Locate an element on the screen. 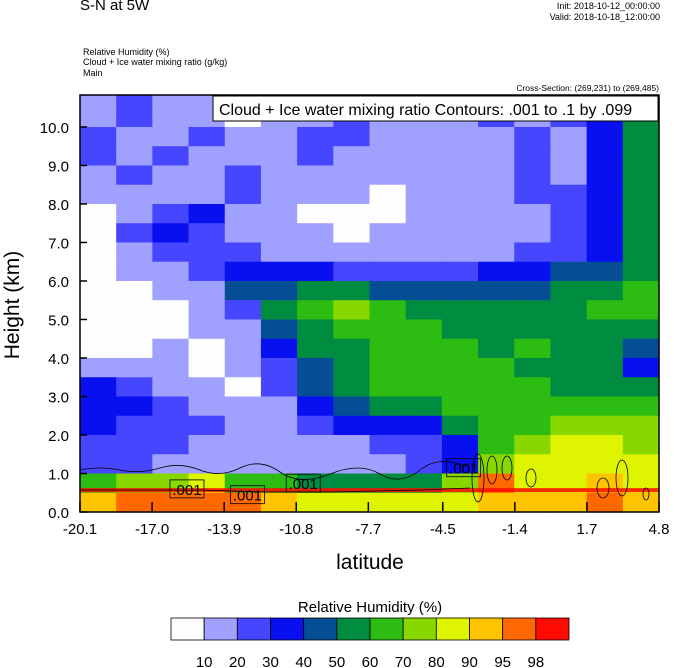 This screenshot has height=668, width=674. y-tick-label: 4.0 is located at coordinates (58, 359).